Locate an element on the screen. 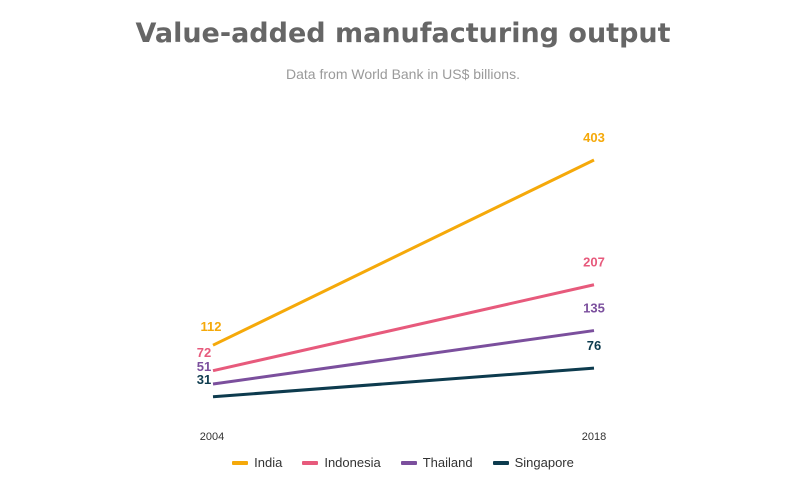 Image resolution: width=806 pixels, height=494 pixels. x-tick-label-2018: 2018 is located at coordinates (594, 437).